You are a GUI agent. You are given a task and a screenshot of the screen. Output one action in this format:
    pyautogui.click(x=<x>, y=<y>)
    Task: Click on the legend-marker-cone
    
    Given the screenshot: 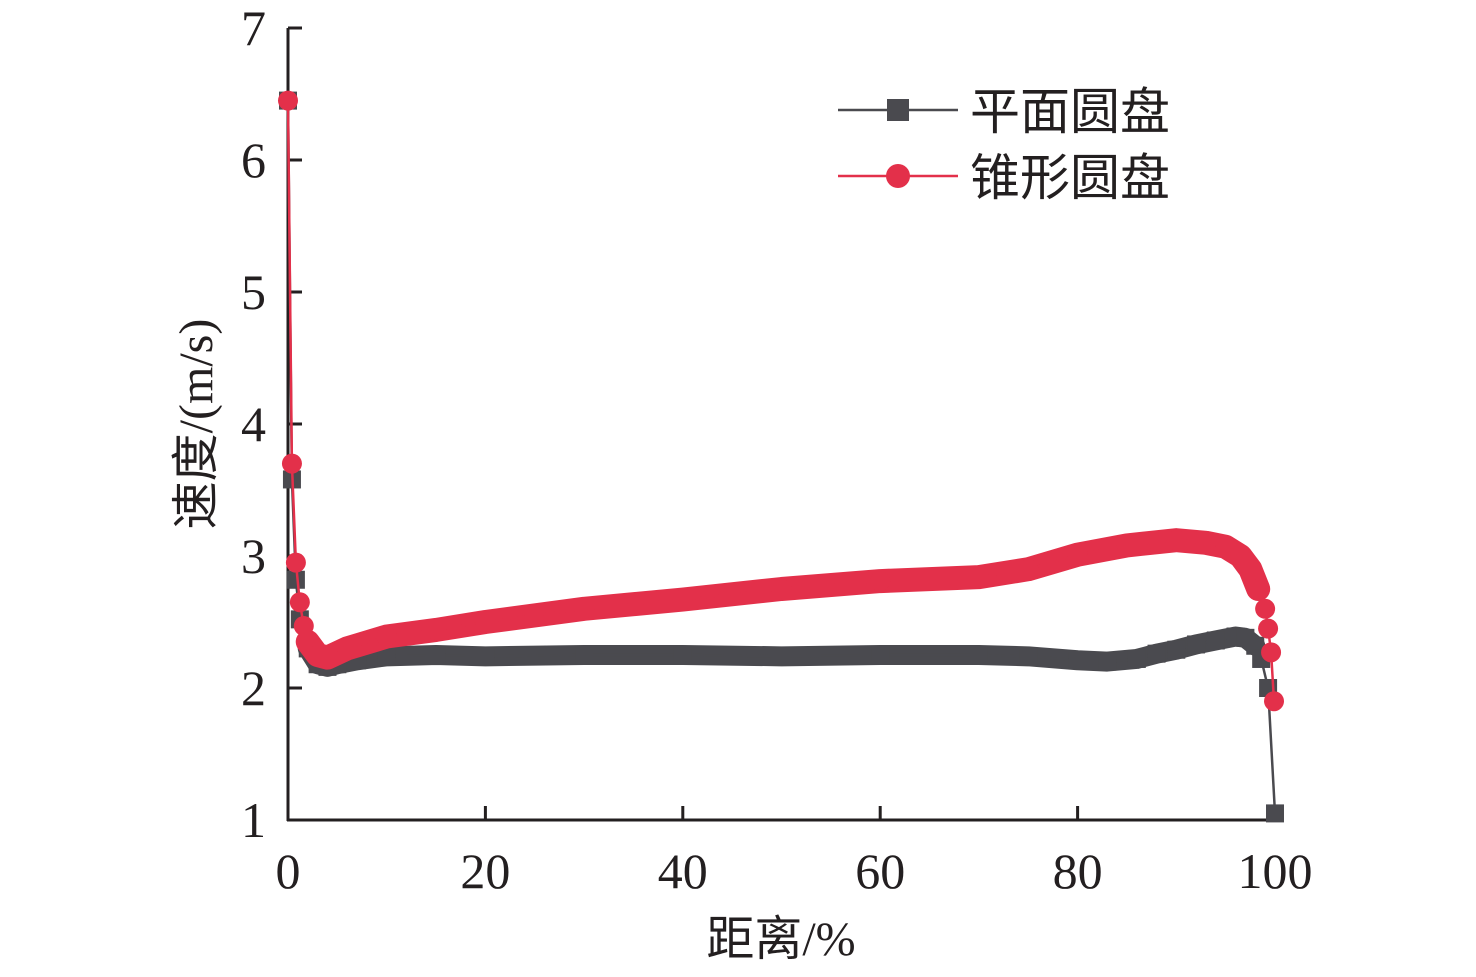 What is the action you would take?
    pyautogui.click(x=898, y=176)
    